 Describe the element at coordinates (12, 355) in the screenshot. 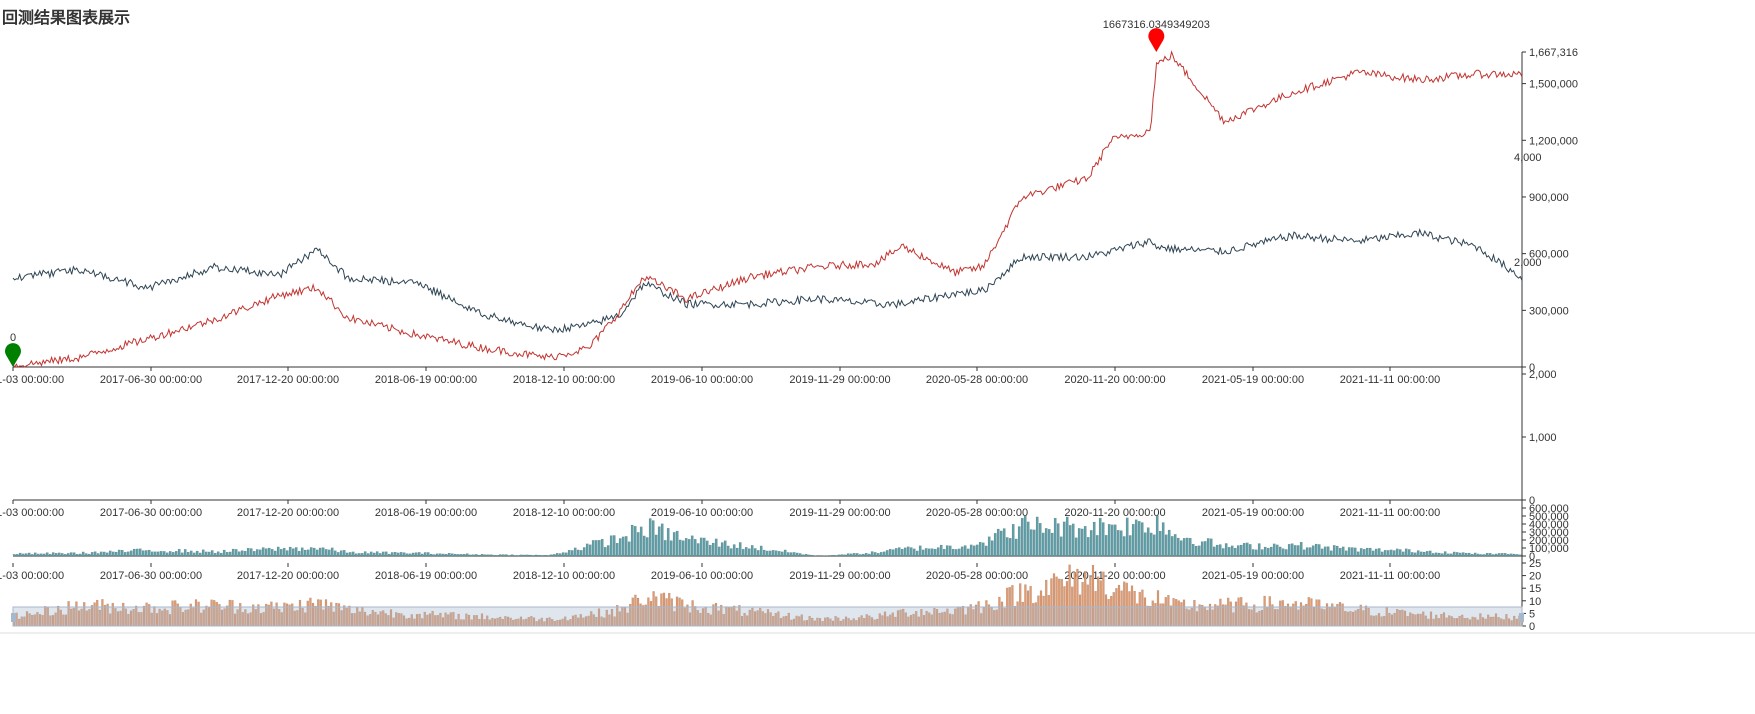

I see `min-value-marker` at that location.